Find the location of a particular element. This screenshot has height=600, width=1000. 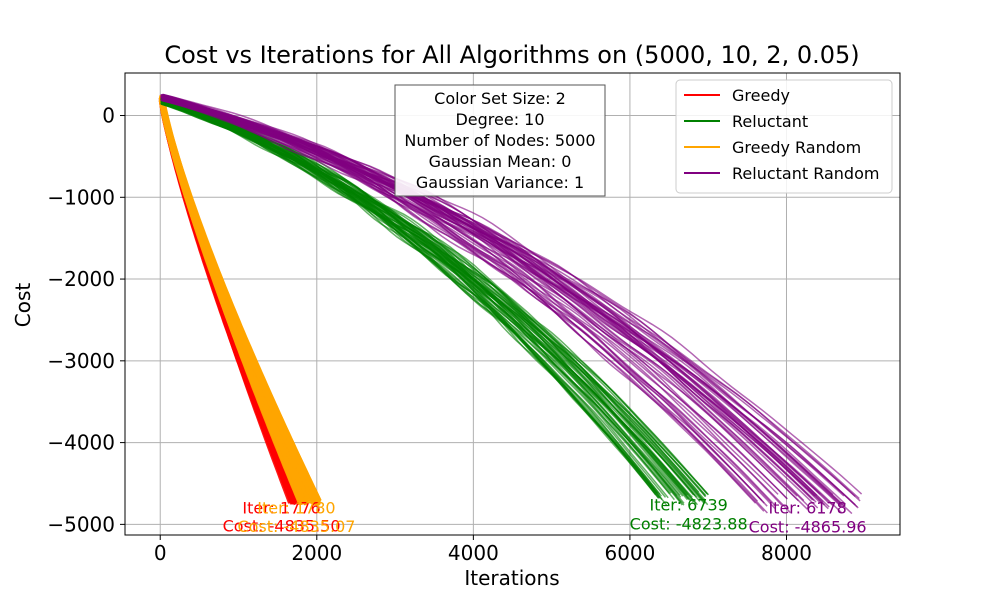

y-tick-label: 0 is located at coordinates (108, 116).